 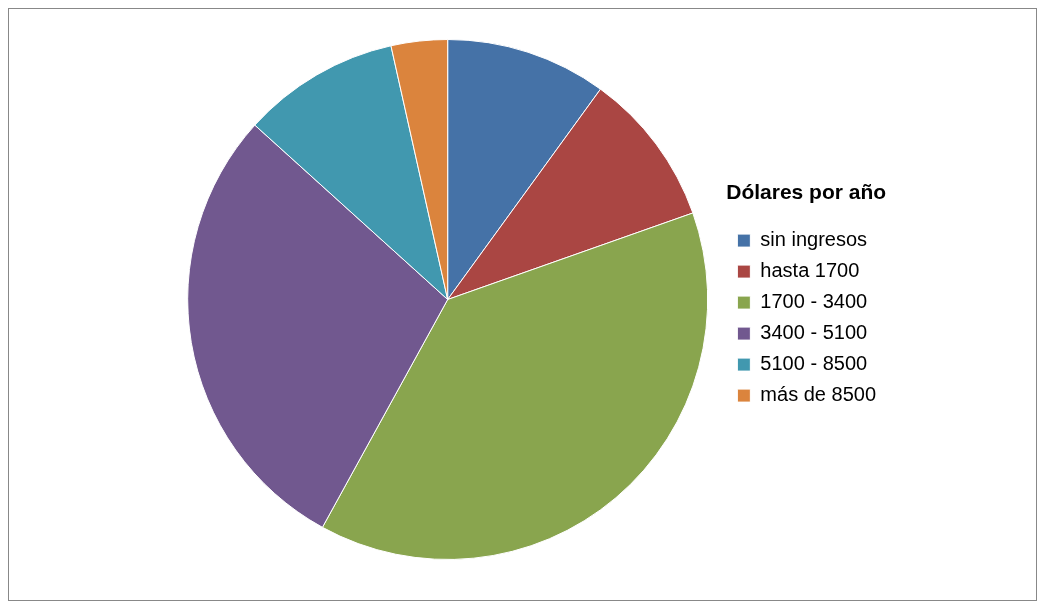 What do you see at coordinates (814, 301) in the screenshot?
I see `legend-label: 1700 - 3400` at bounding box center [814, 301].